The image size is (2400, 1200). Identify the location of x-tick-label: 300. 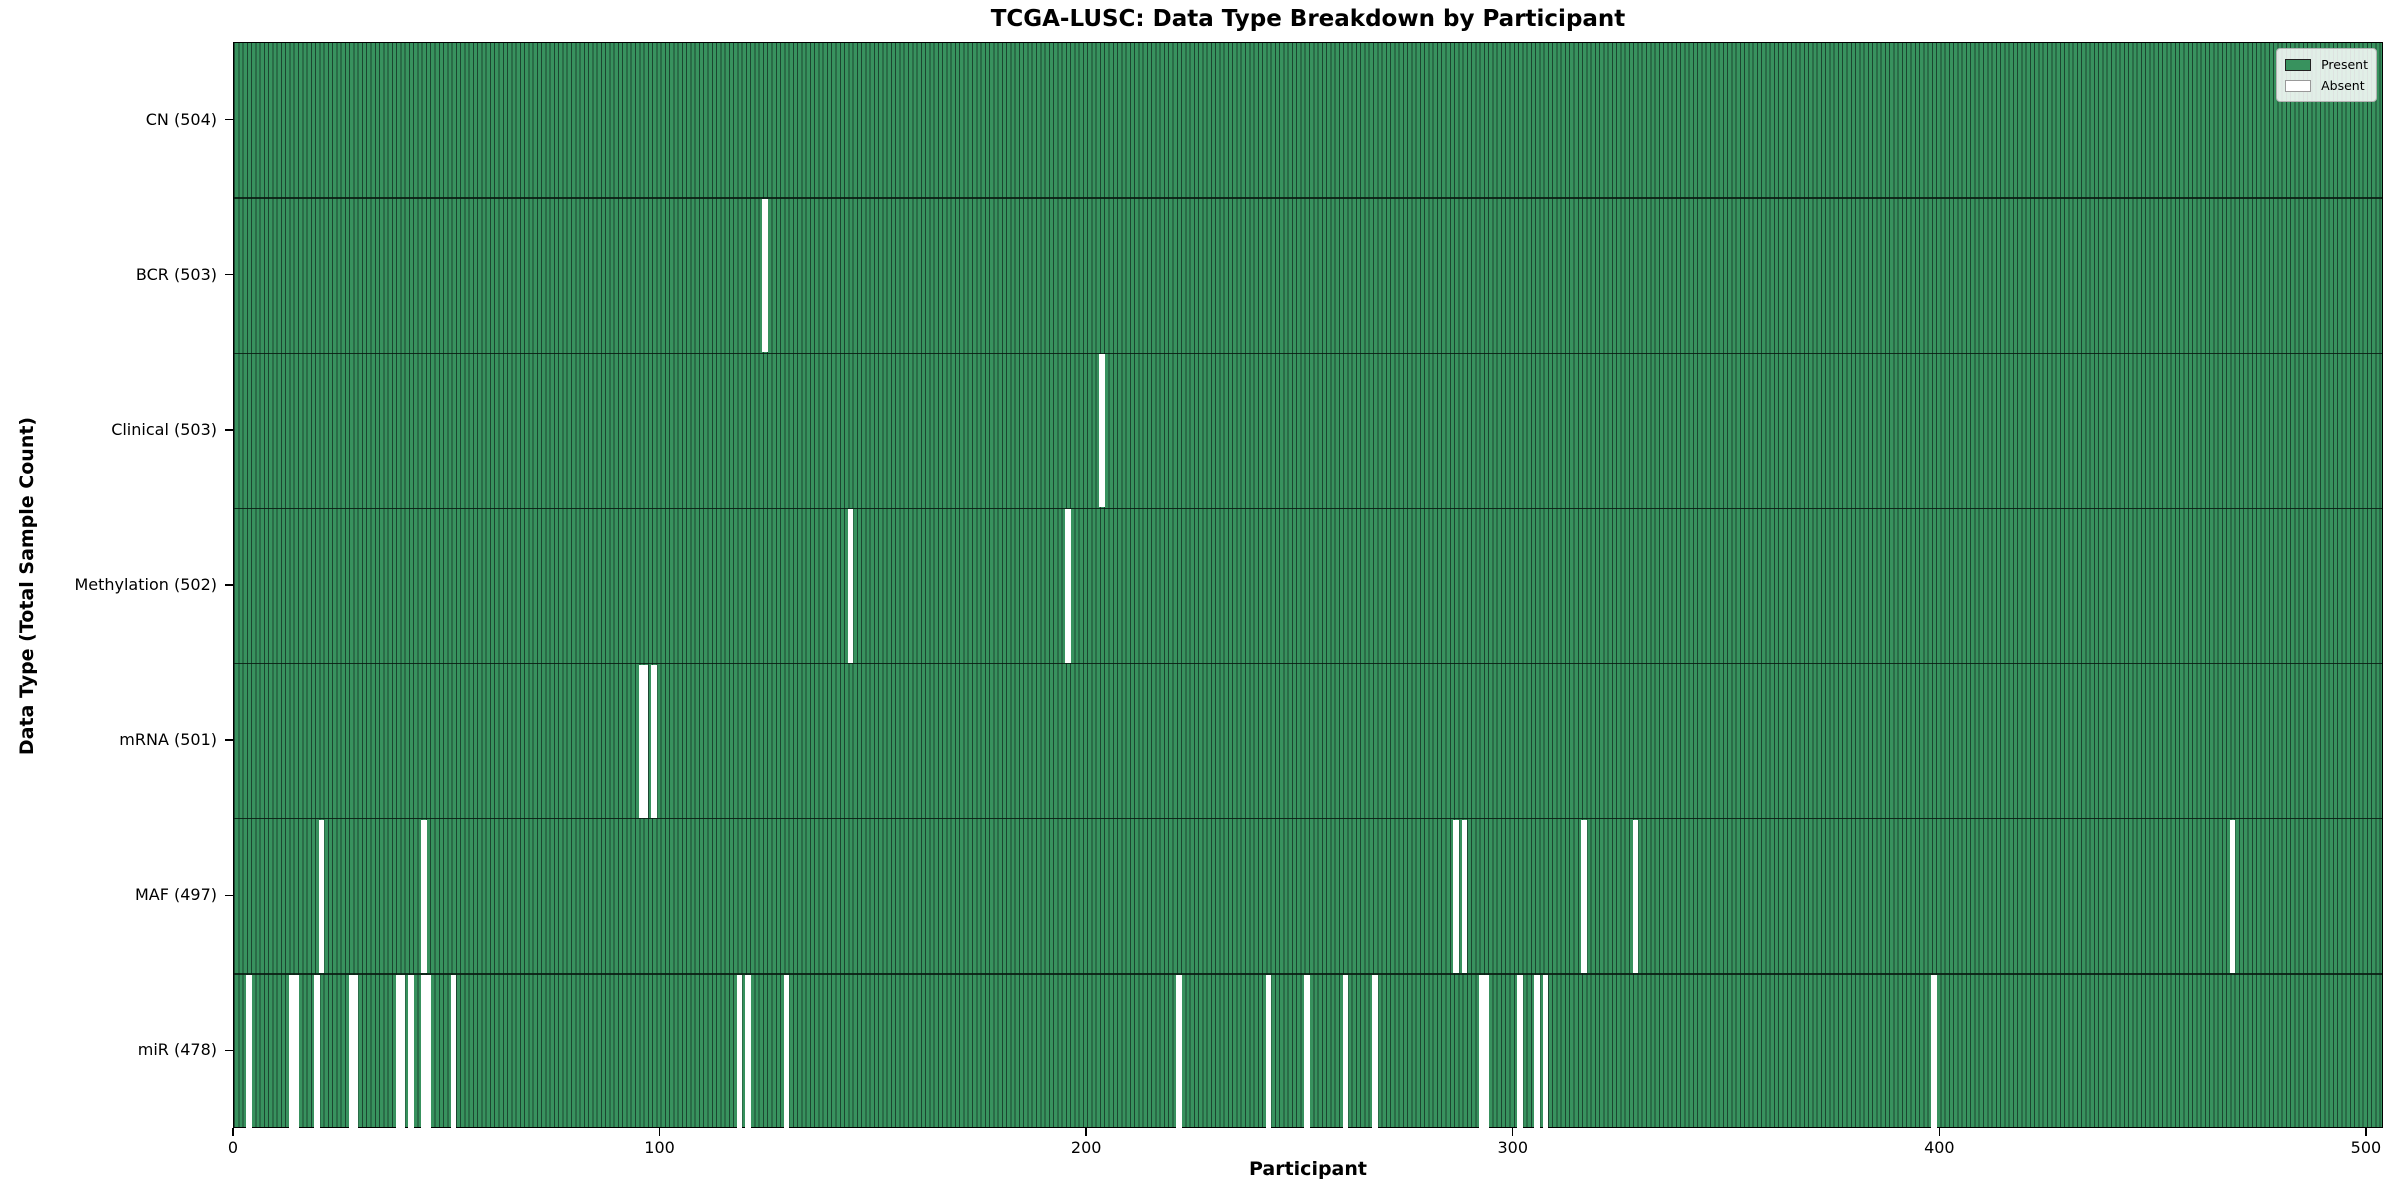
(1513, 1147).